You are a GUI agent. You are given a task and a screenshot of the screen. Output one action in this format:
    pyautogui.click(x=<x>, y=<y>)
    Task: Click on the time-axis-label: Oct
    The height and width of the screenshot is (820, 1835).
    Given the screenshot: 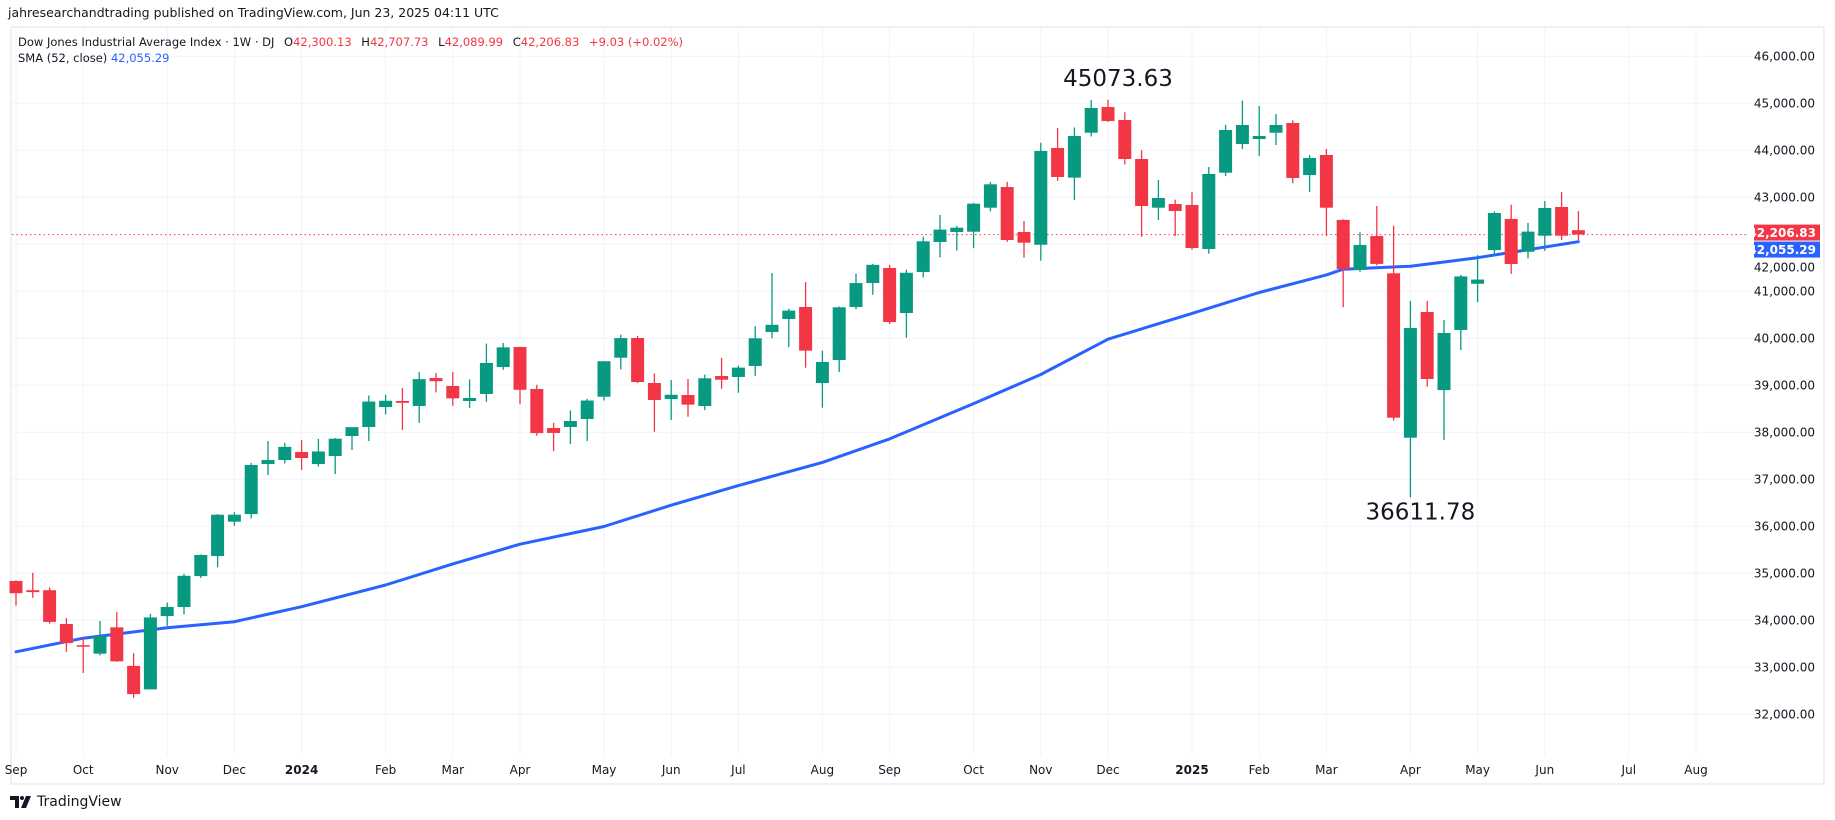 What is the action you would take?
    pyautogui.click(x=973, y=770)
    